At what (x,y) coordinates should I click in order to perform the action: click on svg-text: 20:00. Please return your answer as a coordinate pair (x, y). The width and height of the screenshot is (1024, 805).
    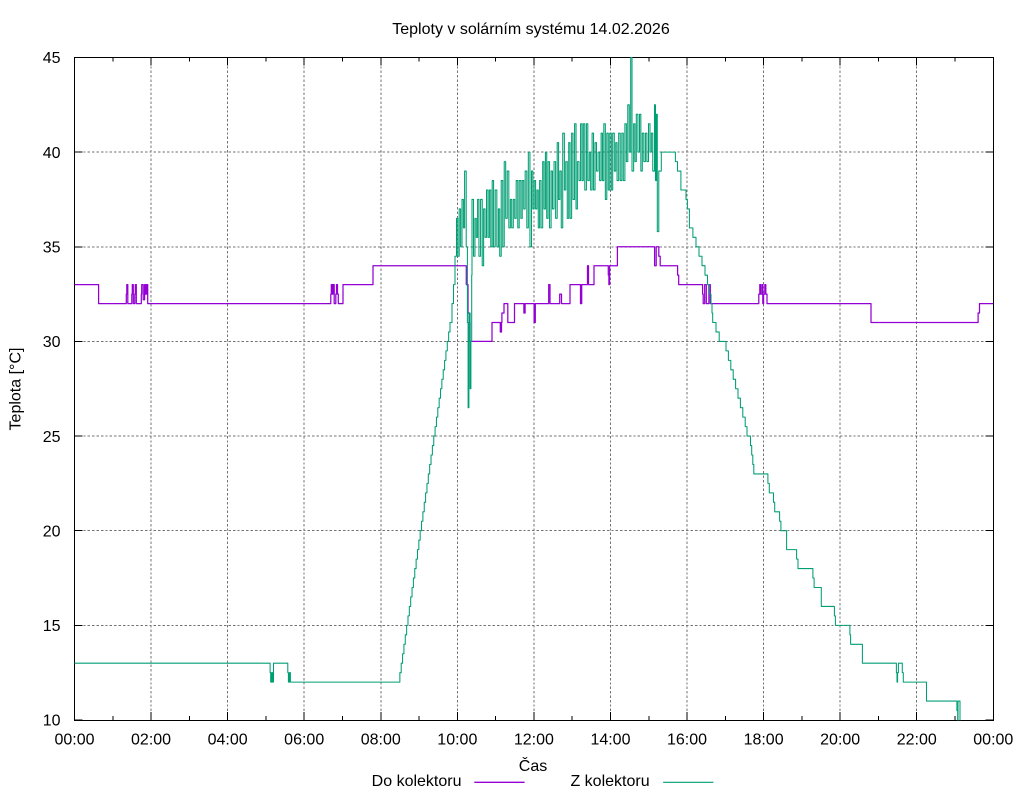
    Looking at the image, I should click on (840, 740).